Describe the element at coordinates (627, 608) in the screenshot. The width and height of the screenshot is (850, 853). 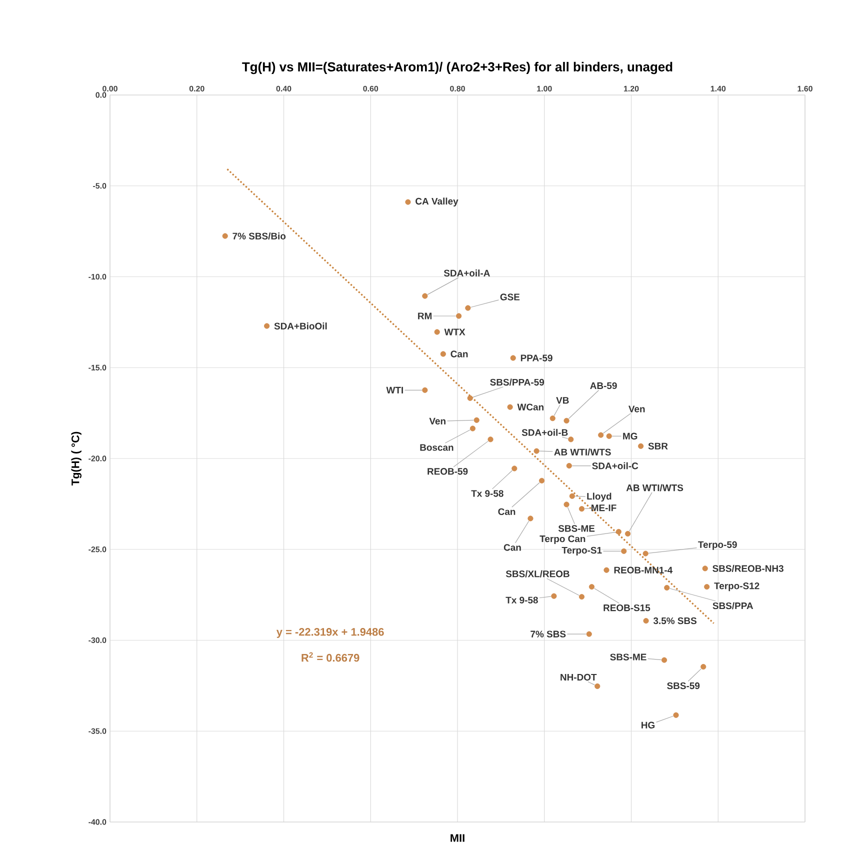
I see `annotation: REOB-S15` at that location.